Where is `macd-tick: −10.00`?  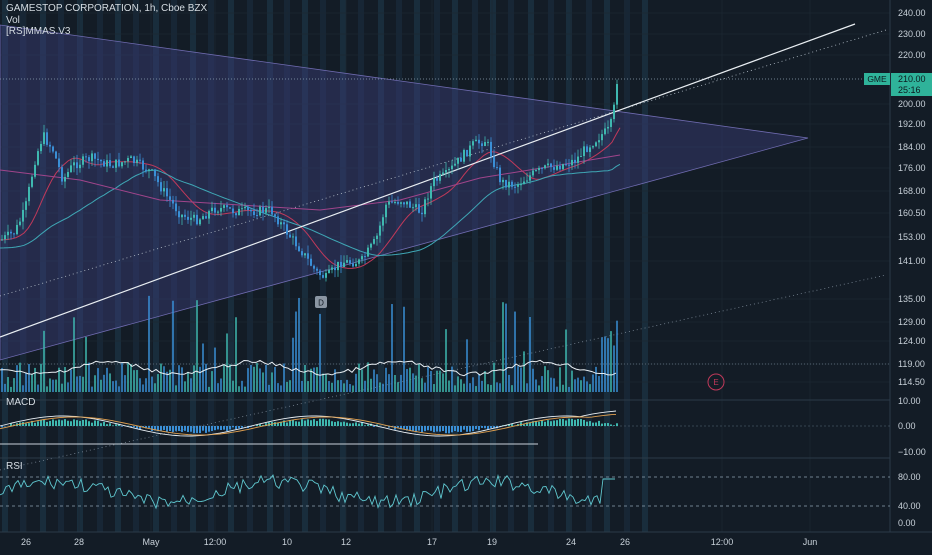
macd-tick: −10.00 is located at coordinates (912, 452).